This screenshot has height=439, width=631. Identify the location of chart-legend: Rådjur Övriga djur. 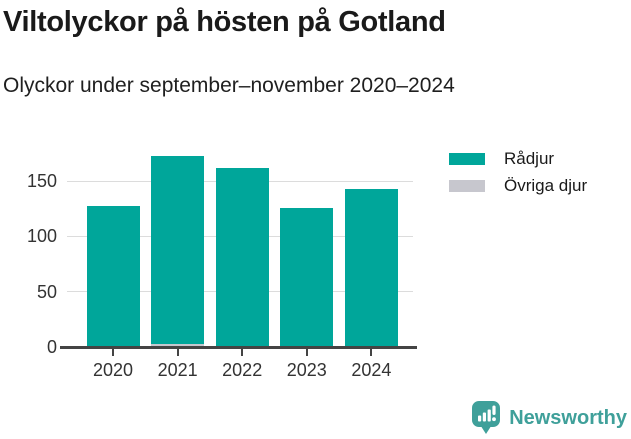
(518, 172).